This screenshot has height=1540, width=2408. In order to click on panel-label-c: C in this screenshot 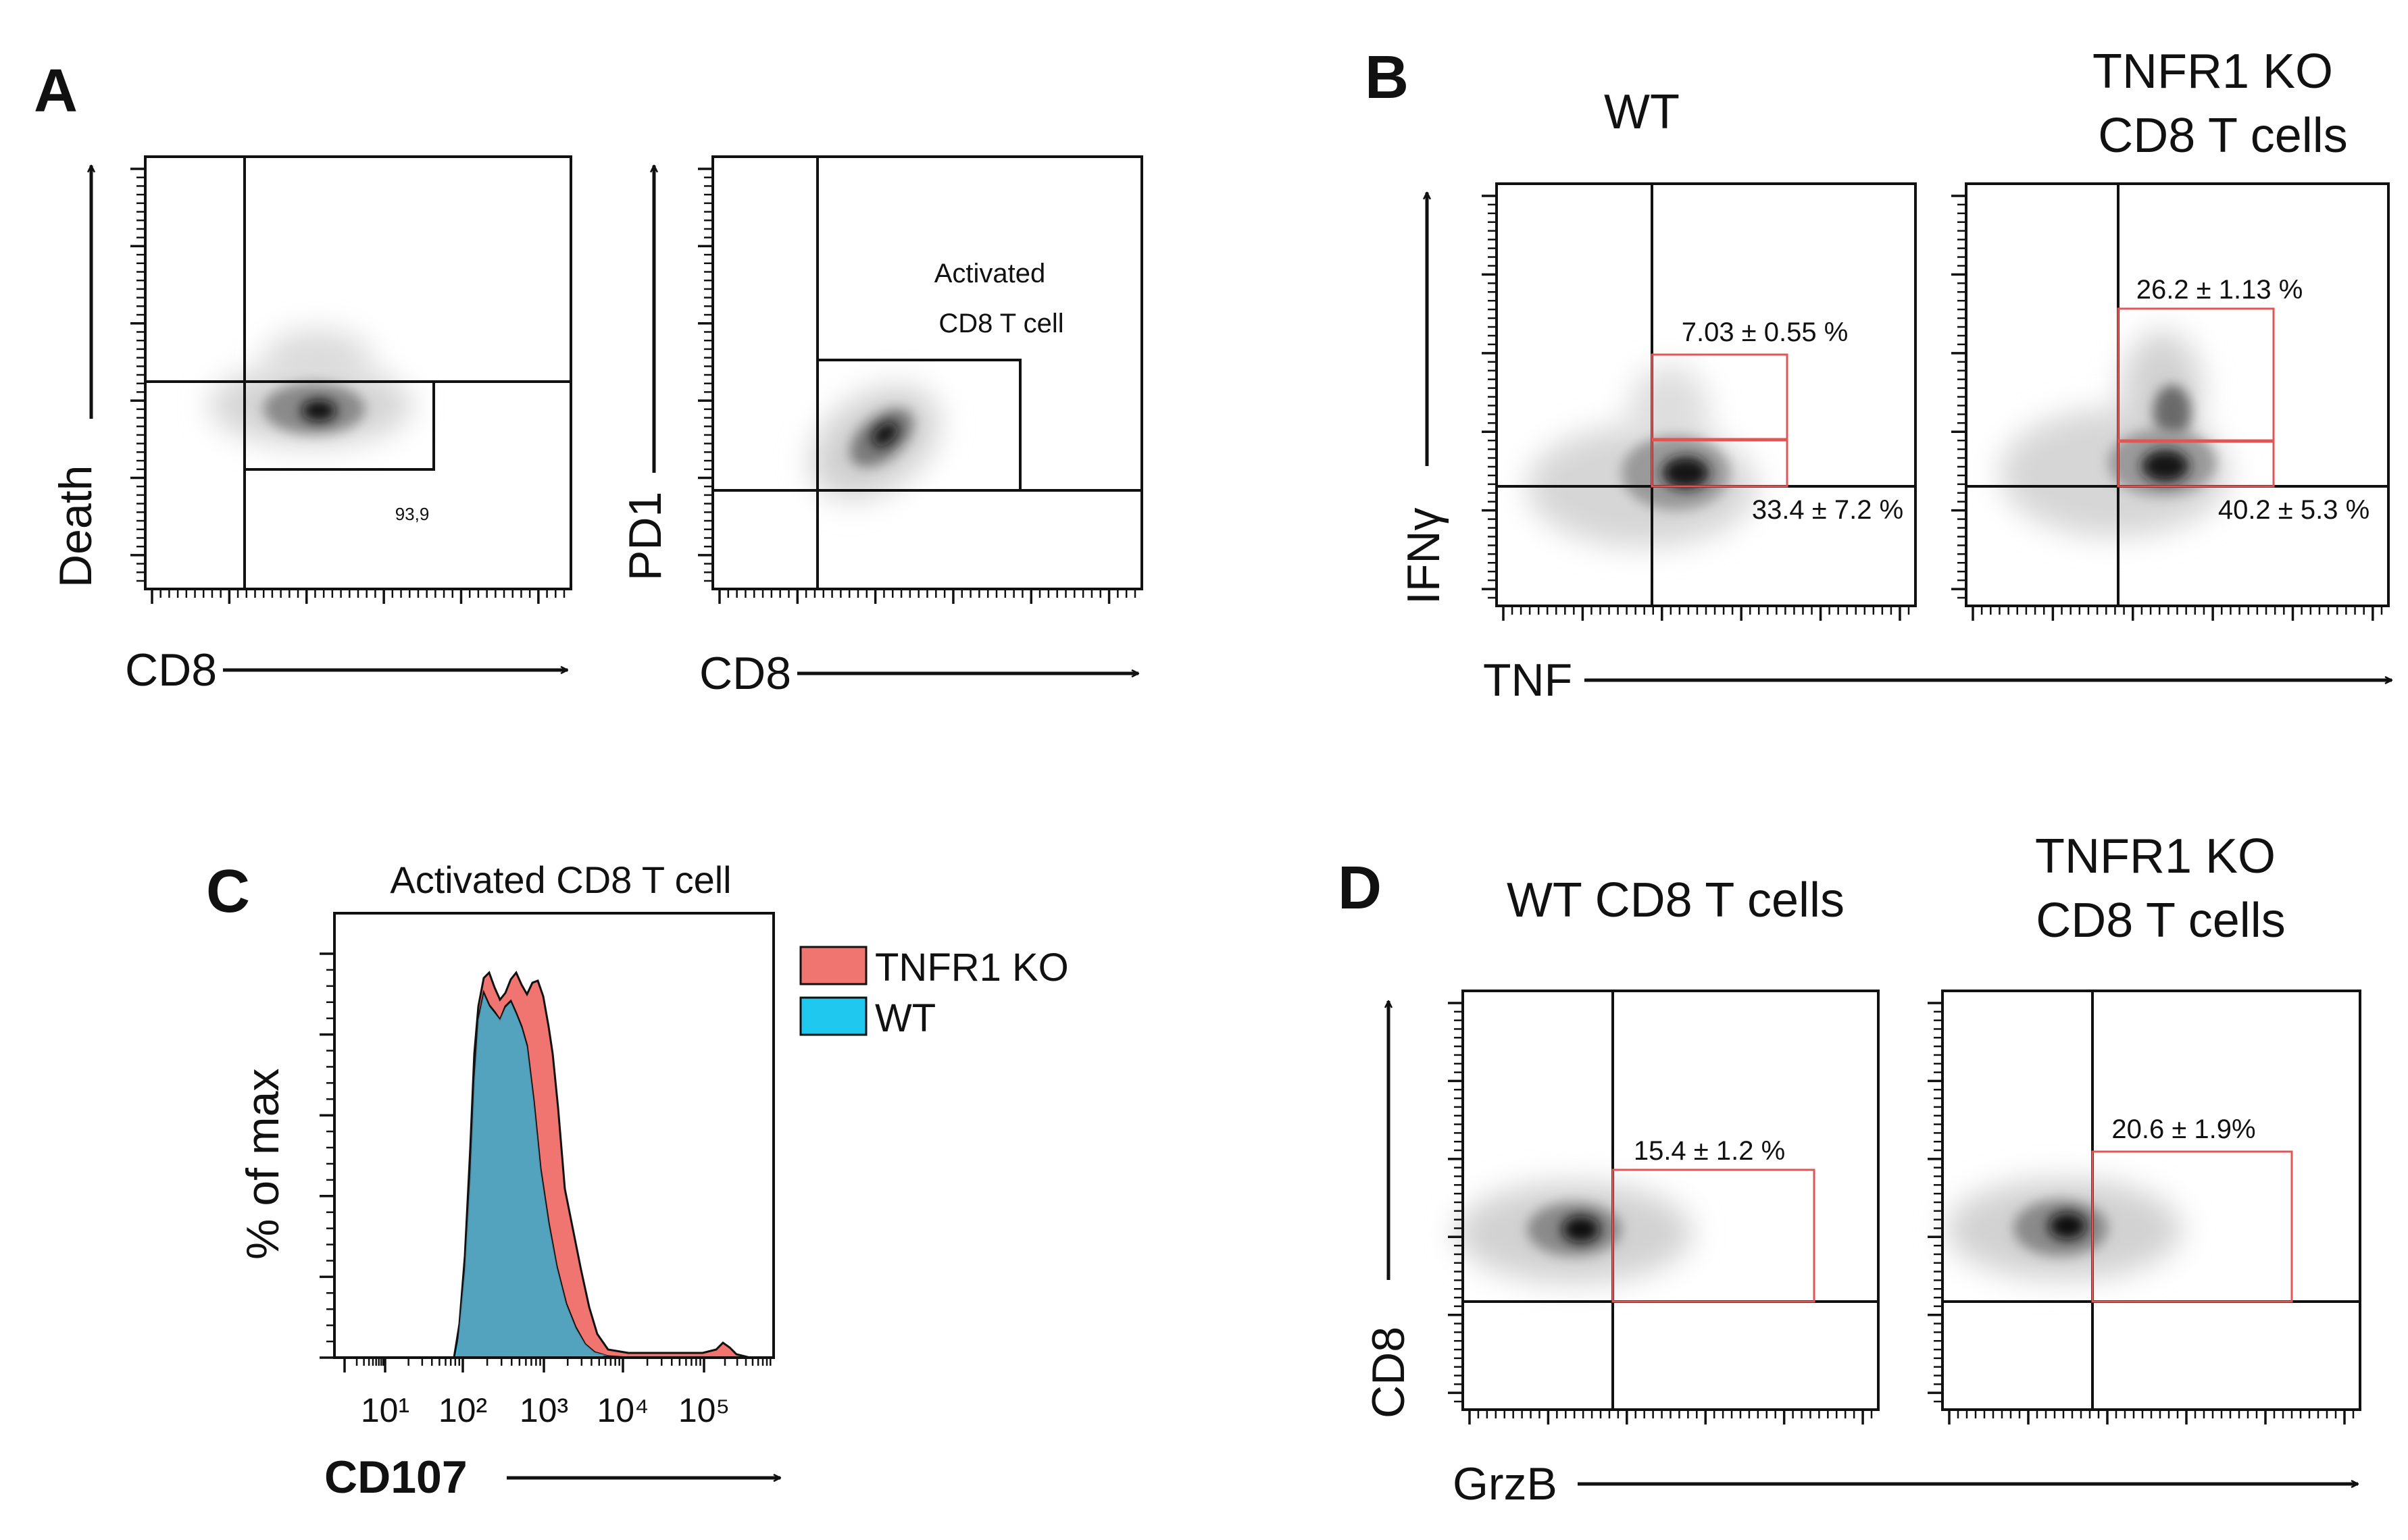, I will do `click(228, 891)`.